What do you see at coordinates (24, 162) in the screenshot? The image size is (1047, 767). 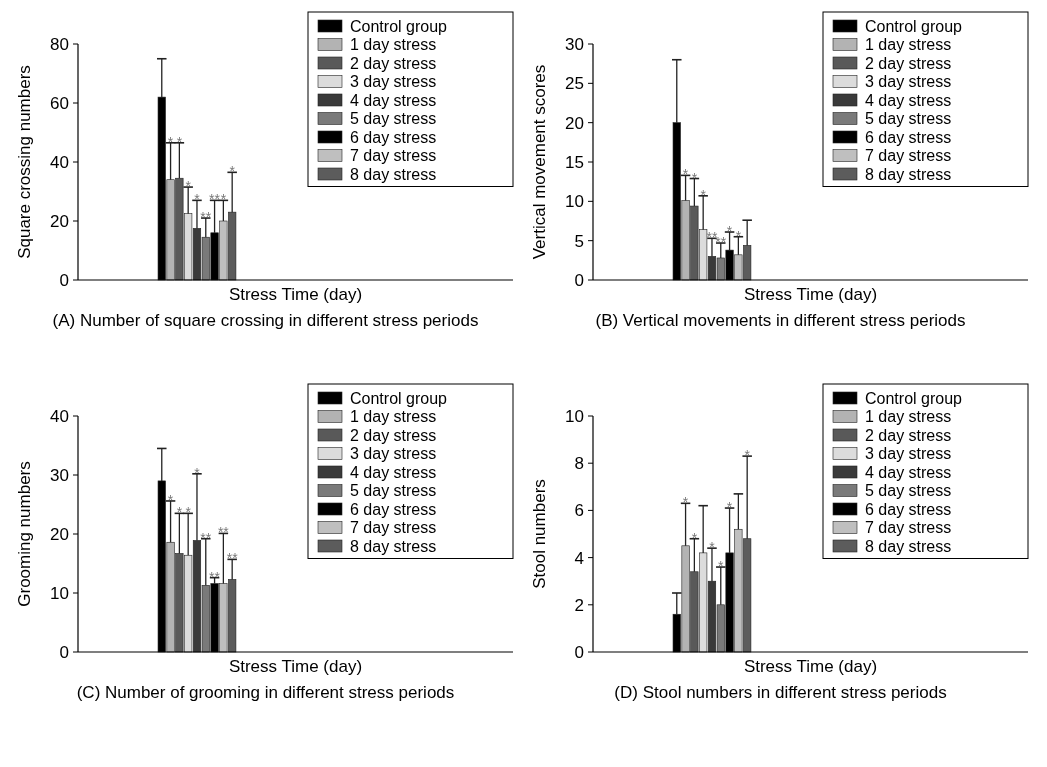 I see `y-axis-title: Square crossing numbers` at bounding box center [24, 162].